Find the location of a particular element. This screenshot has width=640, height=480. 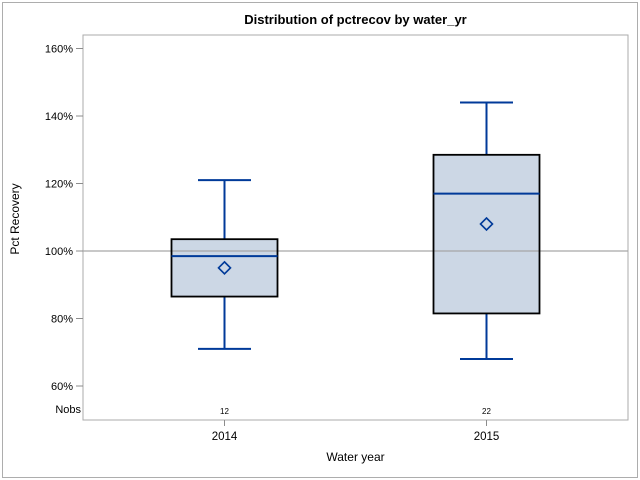

box-fill-2014 is located at coordinates (224, 268).